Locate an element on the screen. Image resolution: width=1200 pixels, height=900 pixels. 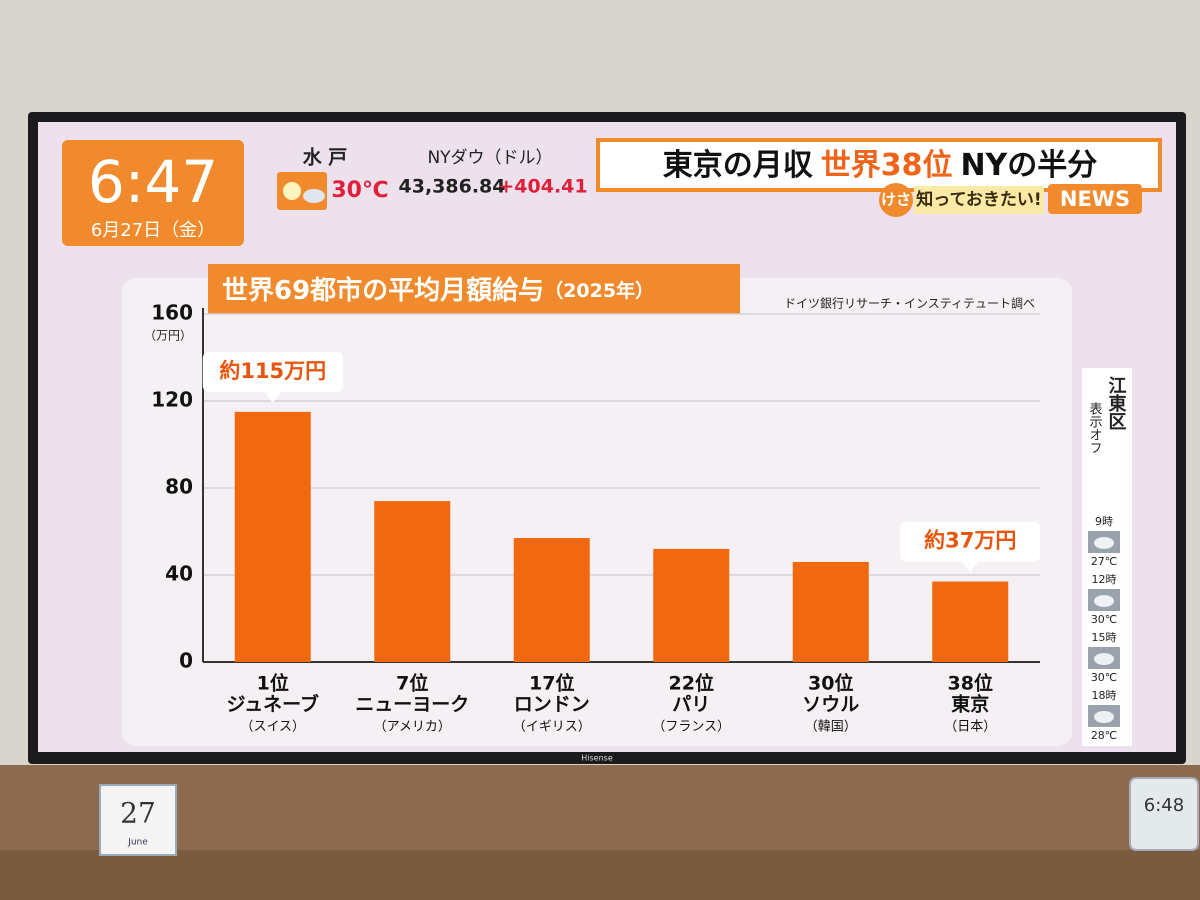
x-rank-label: 30位 is located at coordinates (830, 683).